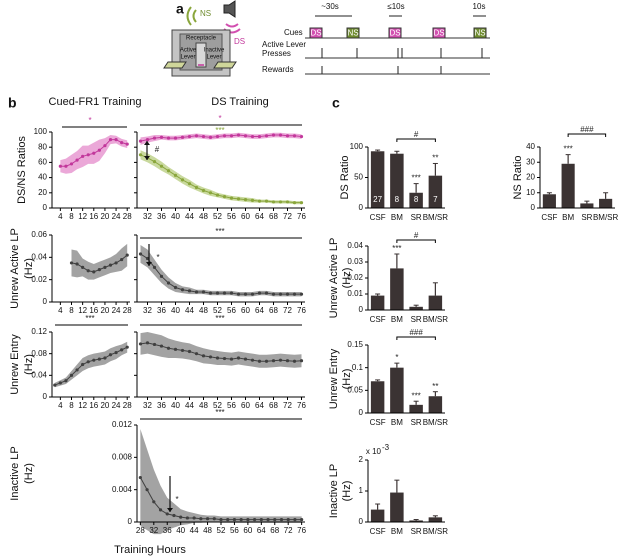 The width and height of the screenshot is (640, 560). What do you see at coordinates (104, 310) in the screenshot?
I see `x-tick-label: 20` at bounding box center [104, 310].